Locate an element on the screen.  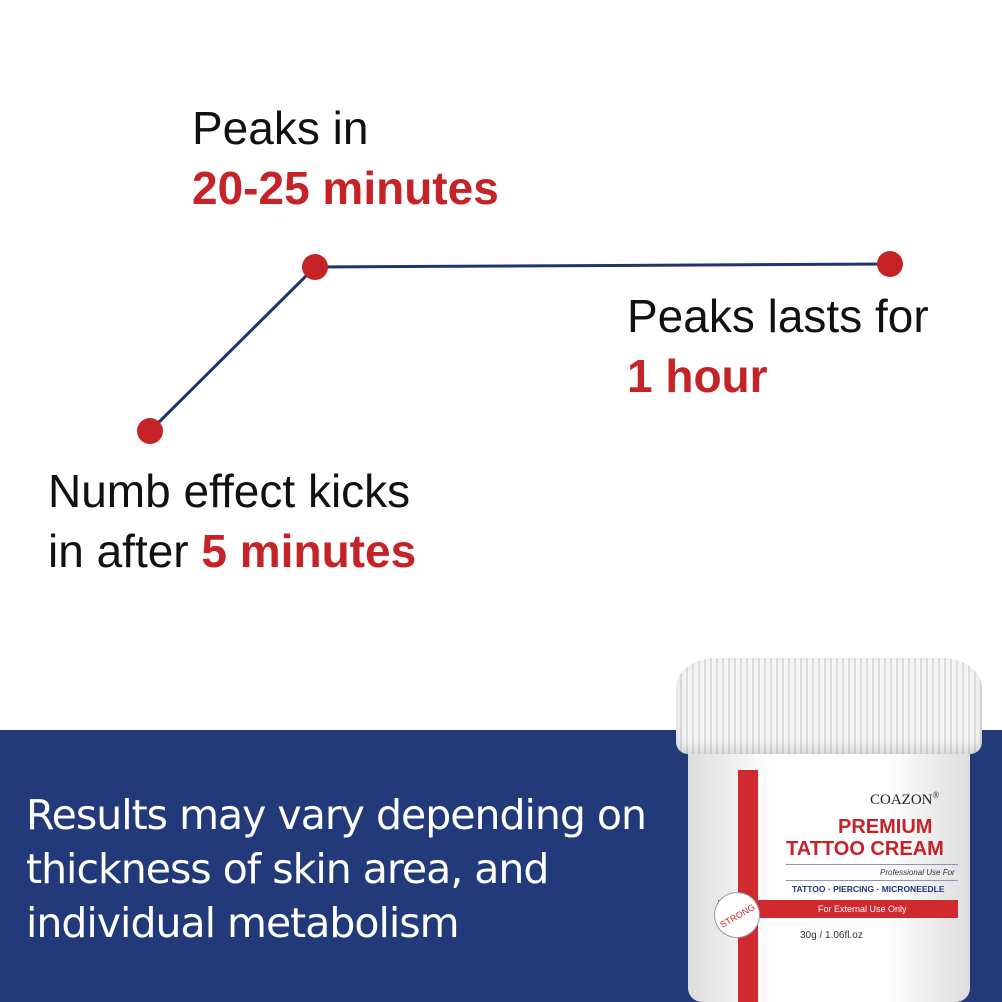
jar-lid is located at coordinates (829, 706).